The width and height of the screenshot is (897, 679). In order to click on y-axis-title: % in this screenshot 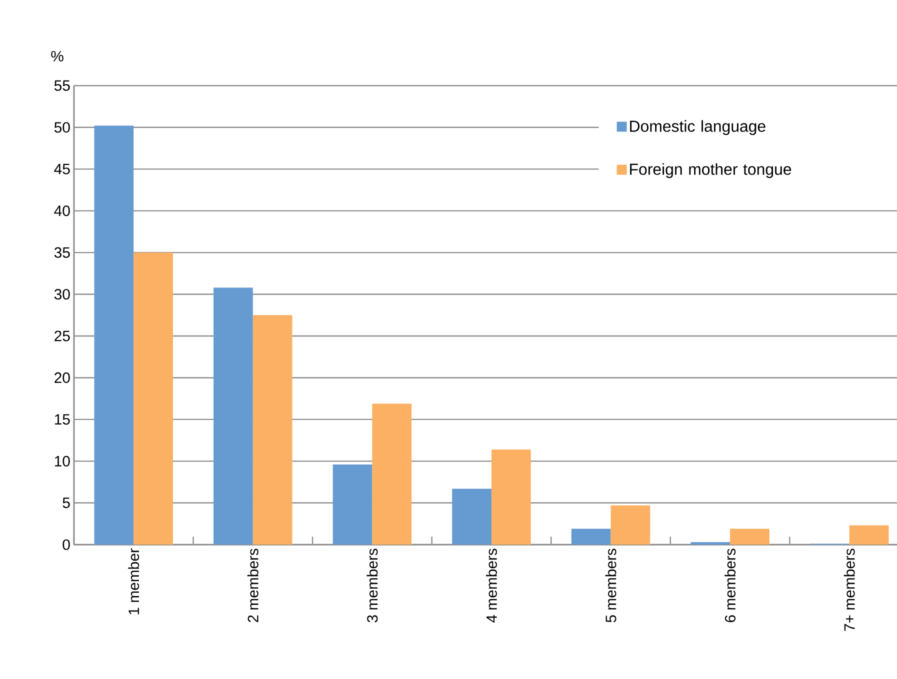, I will do `click(57, 56)`.